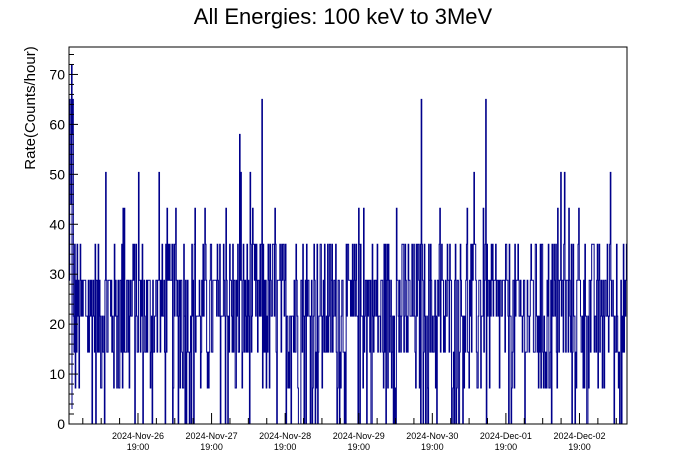 Image resolution: width=696 pixels, height=472 pixels. What do you see at coordinates (61, 424) in the screenshot?
I see `y-tick-label: 0` at bounding box center [61, 424].